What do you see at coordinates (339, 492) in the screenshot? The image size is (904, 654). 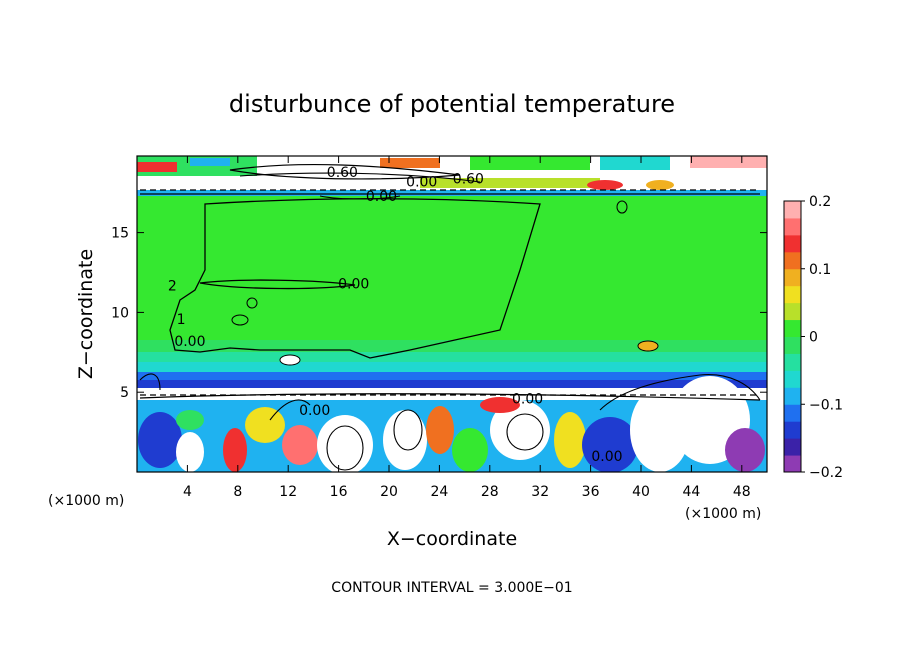 I see `x-tick-label: 16` at bounding box center [339, 492].